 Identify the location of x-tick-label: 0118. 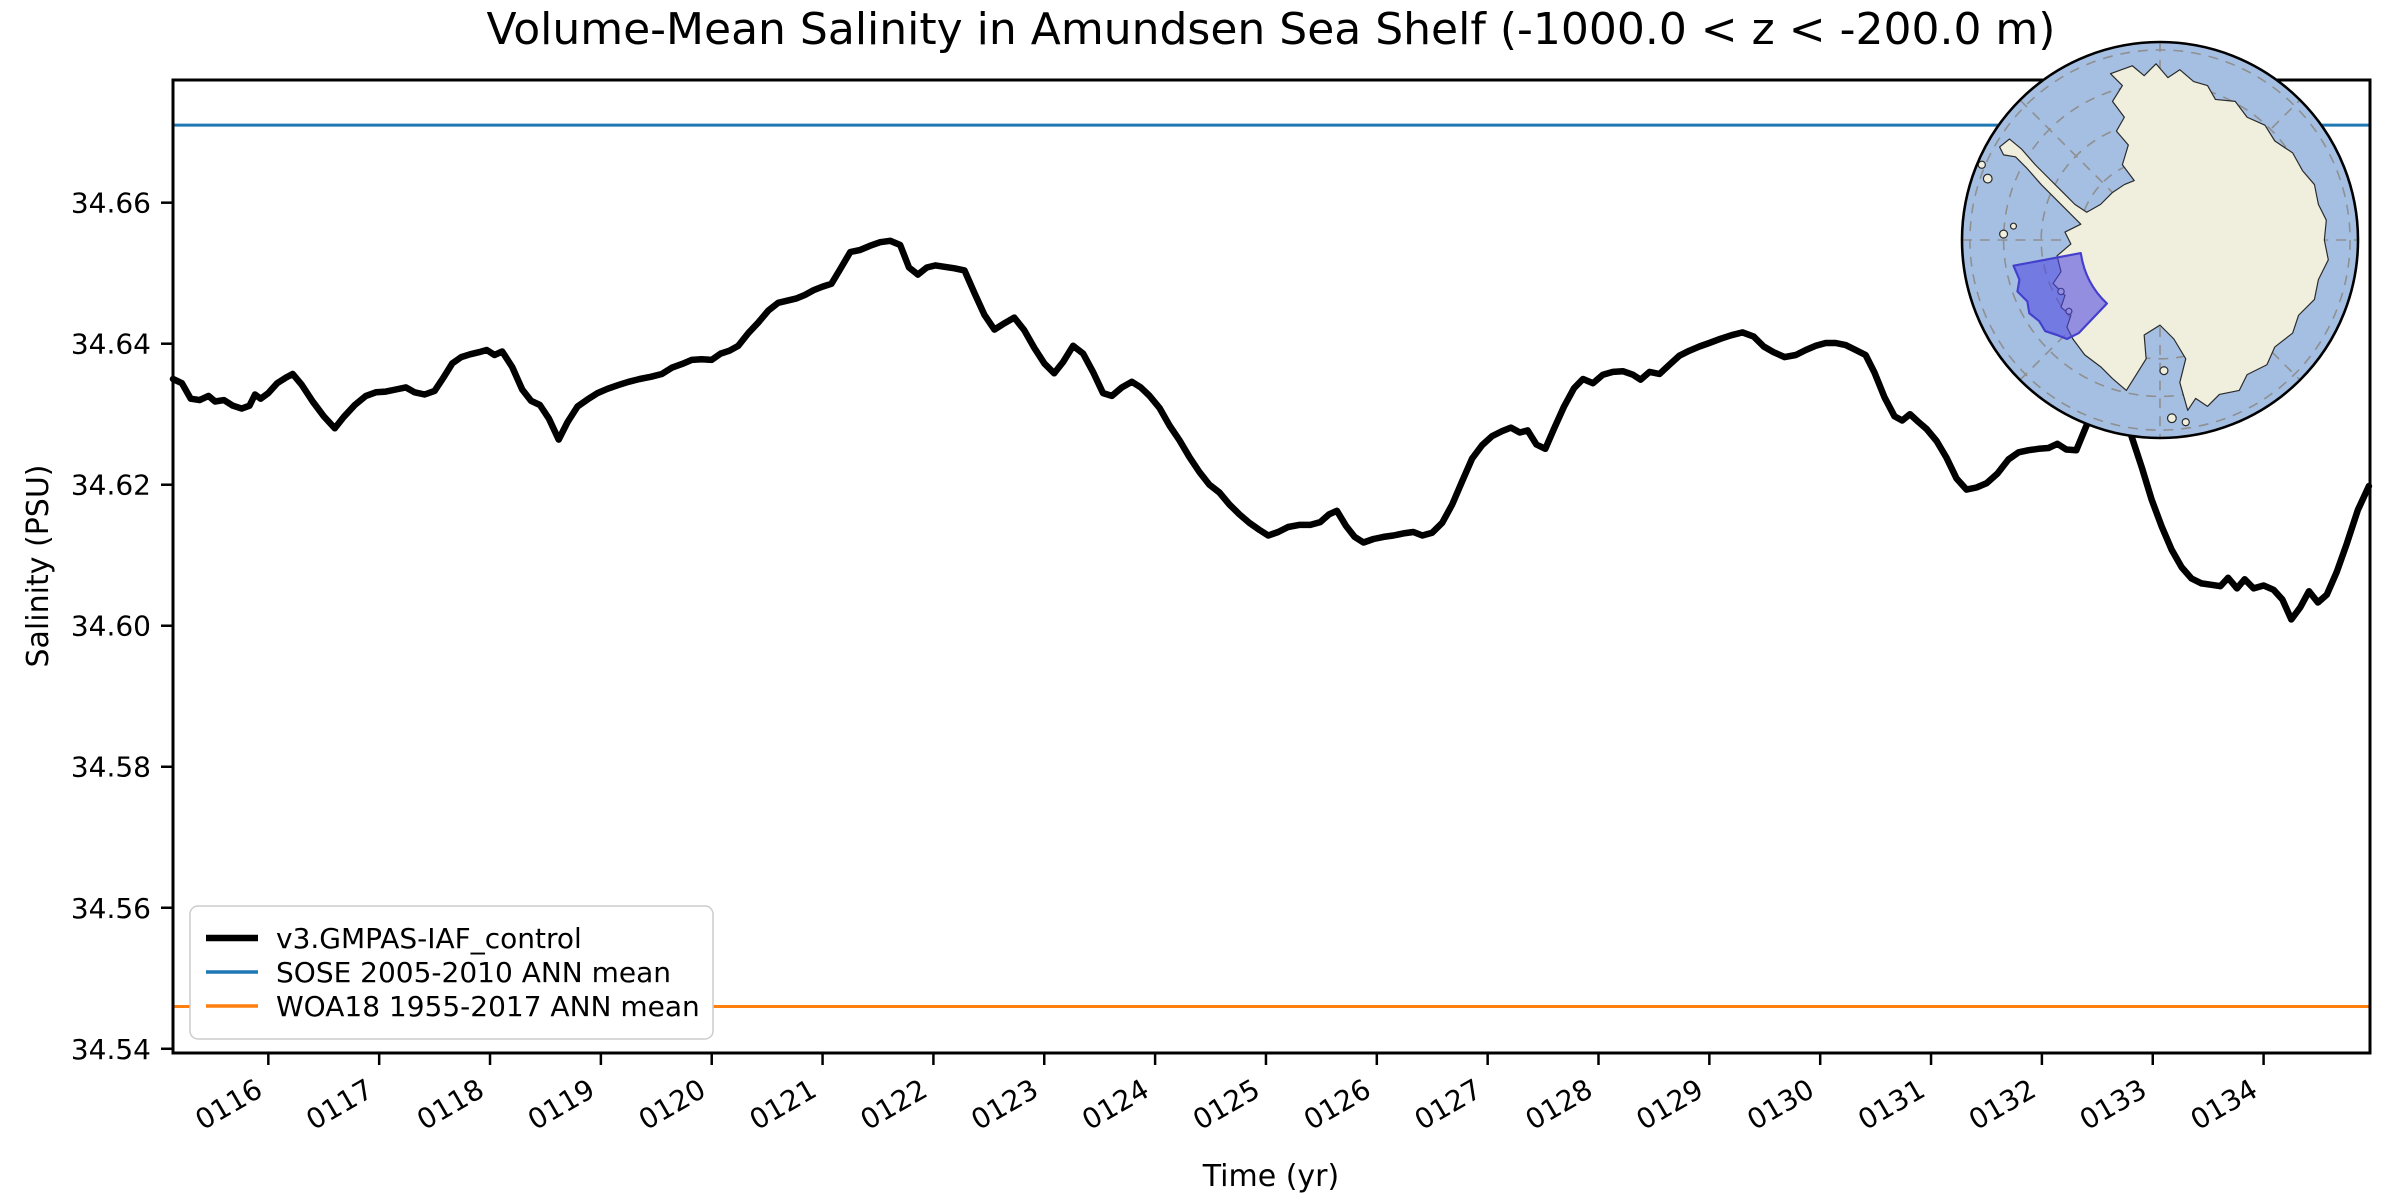
(450, 1104).